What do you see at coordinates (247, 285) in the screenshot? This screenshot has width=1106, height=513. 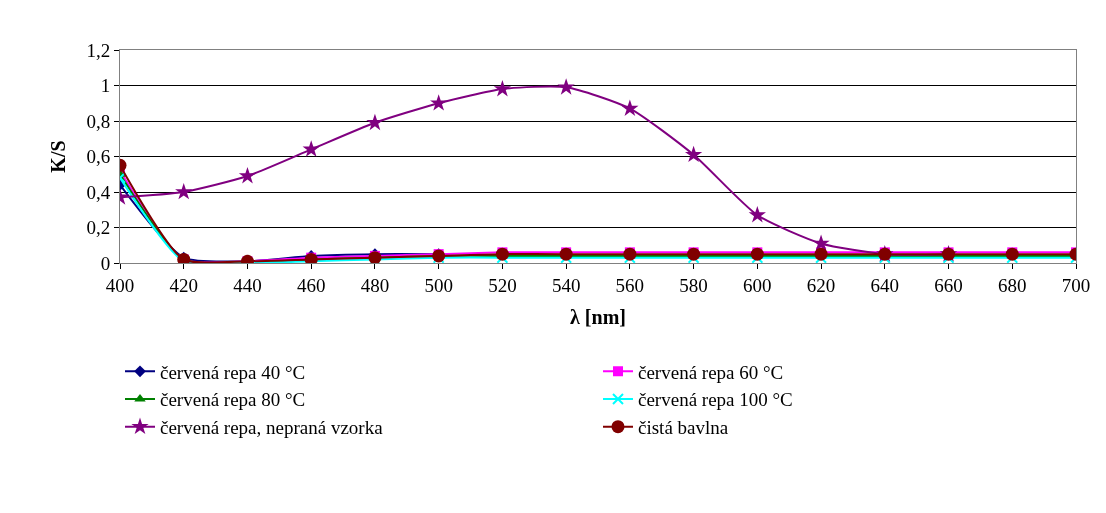 I see `x-tick-label: 440` at bounding box center [247, 285].